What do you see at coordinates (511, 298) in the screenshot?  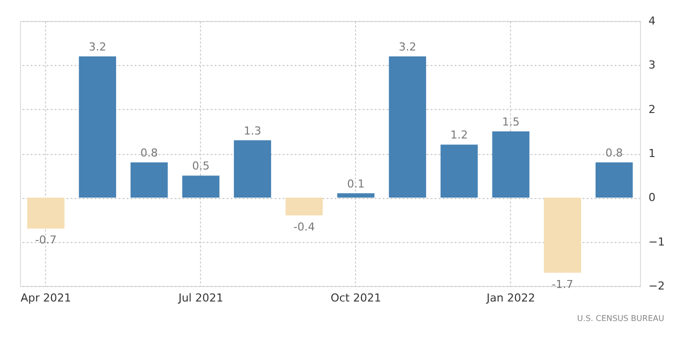 I see `x-tick-label: Jan 2022` at bounding box center [511, 298].